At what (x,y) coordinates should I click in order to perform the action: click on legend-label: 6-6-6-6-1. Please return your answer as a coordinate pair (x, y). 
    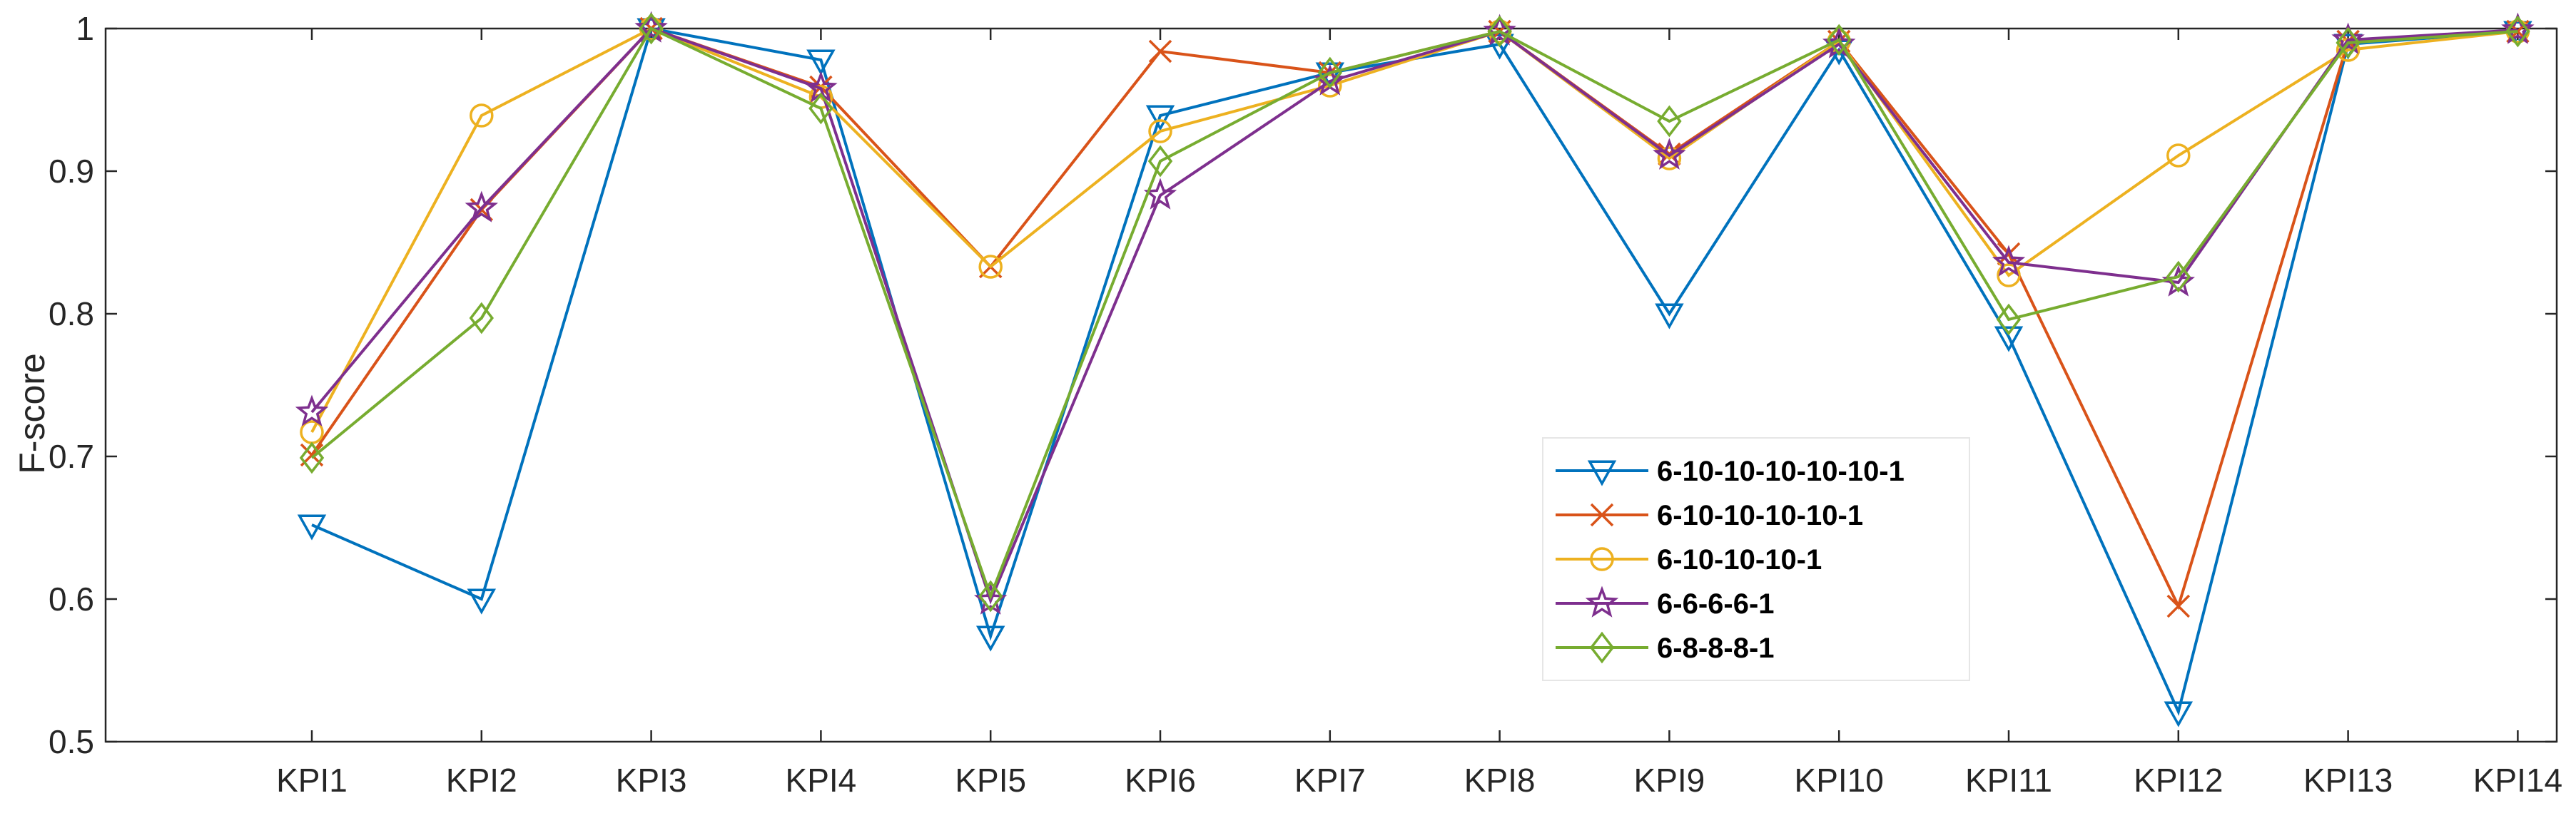
    Looking at the image, I should click on (1716, 604).